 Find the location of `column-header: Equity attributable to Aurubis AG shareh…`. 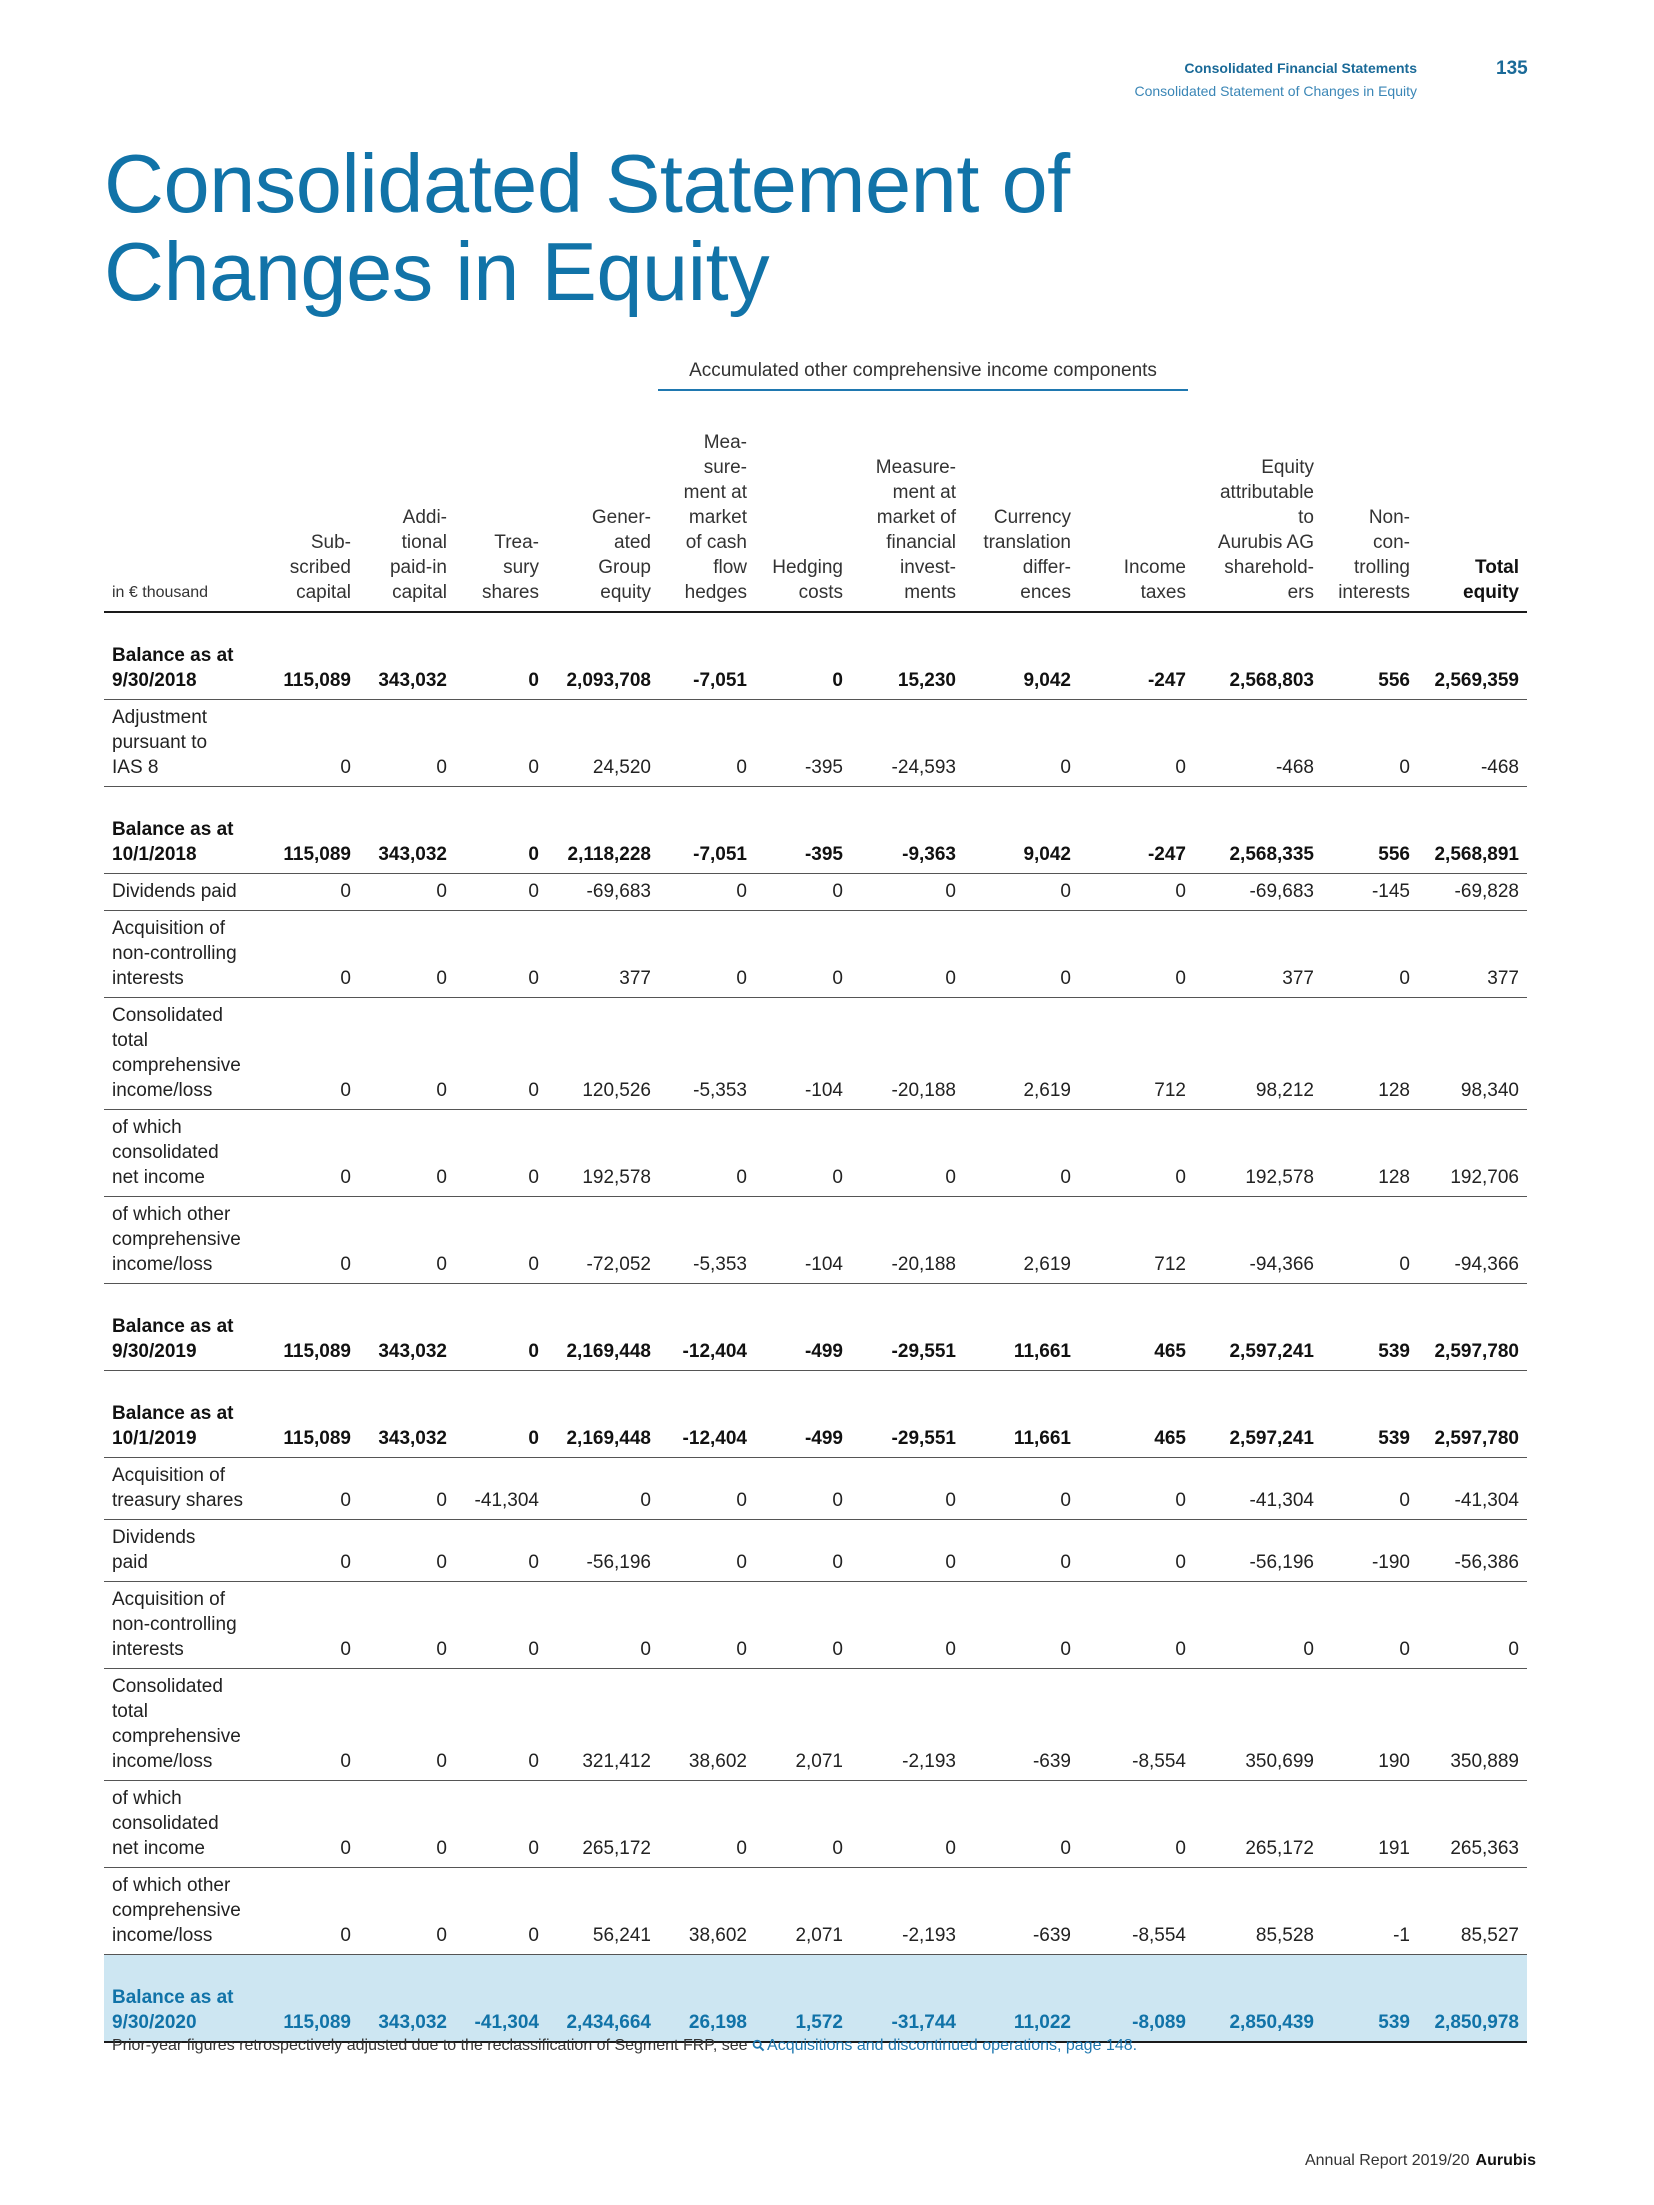

column-header: Equity attributable to Aurubis AG shareh… is located at coordinates (1258, 521).